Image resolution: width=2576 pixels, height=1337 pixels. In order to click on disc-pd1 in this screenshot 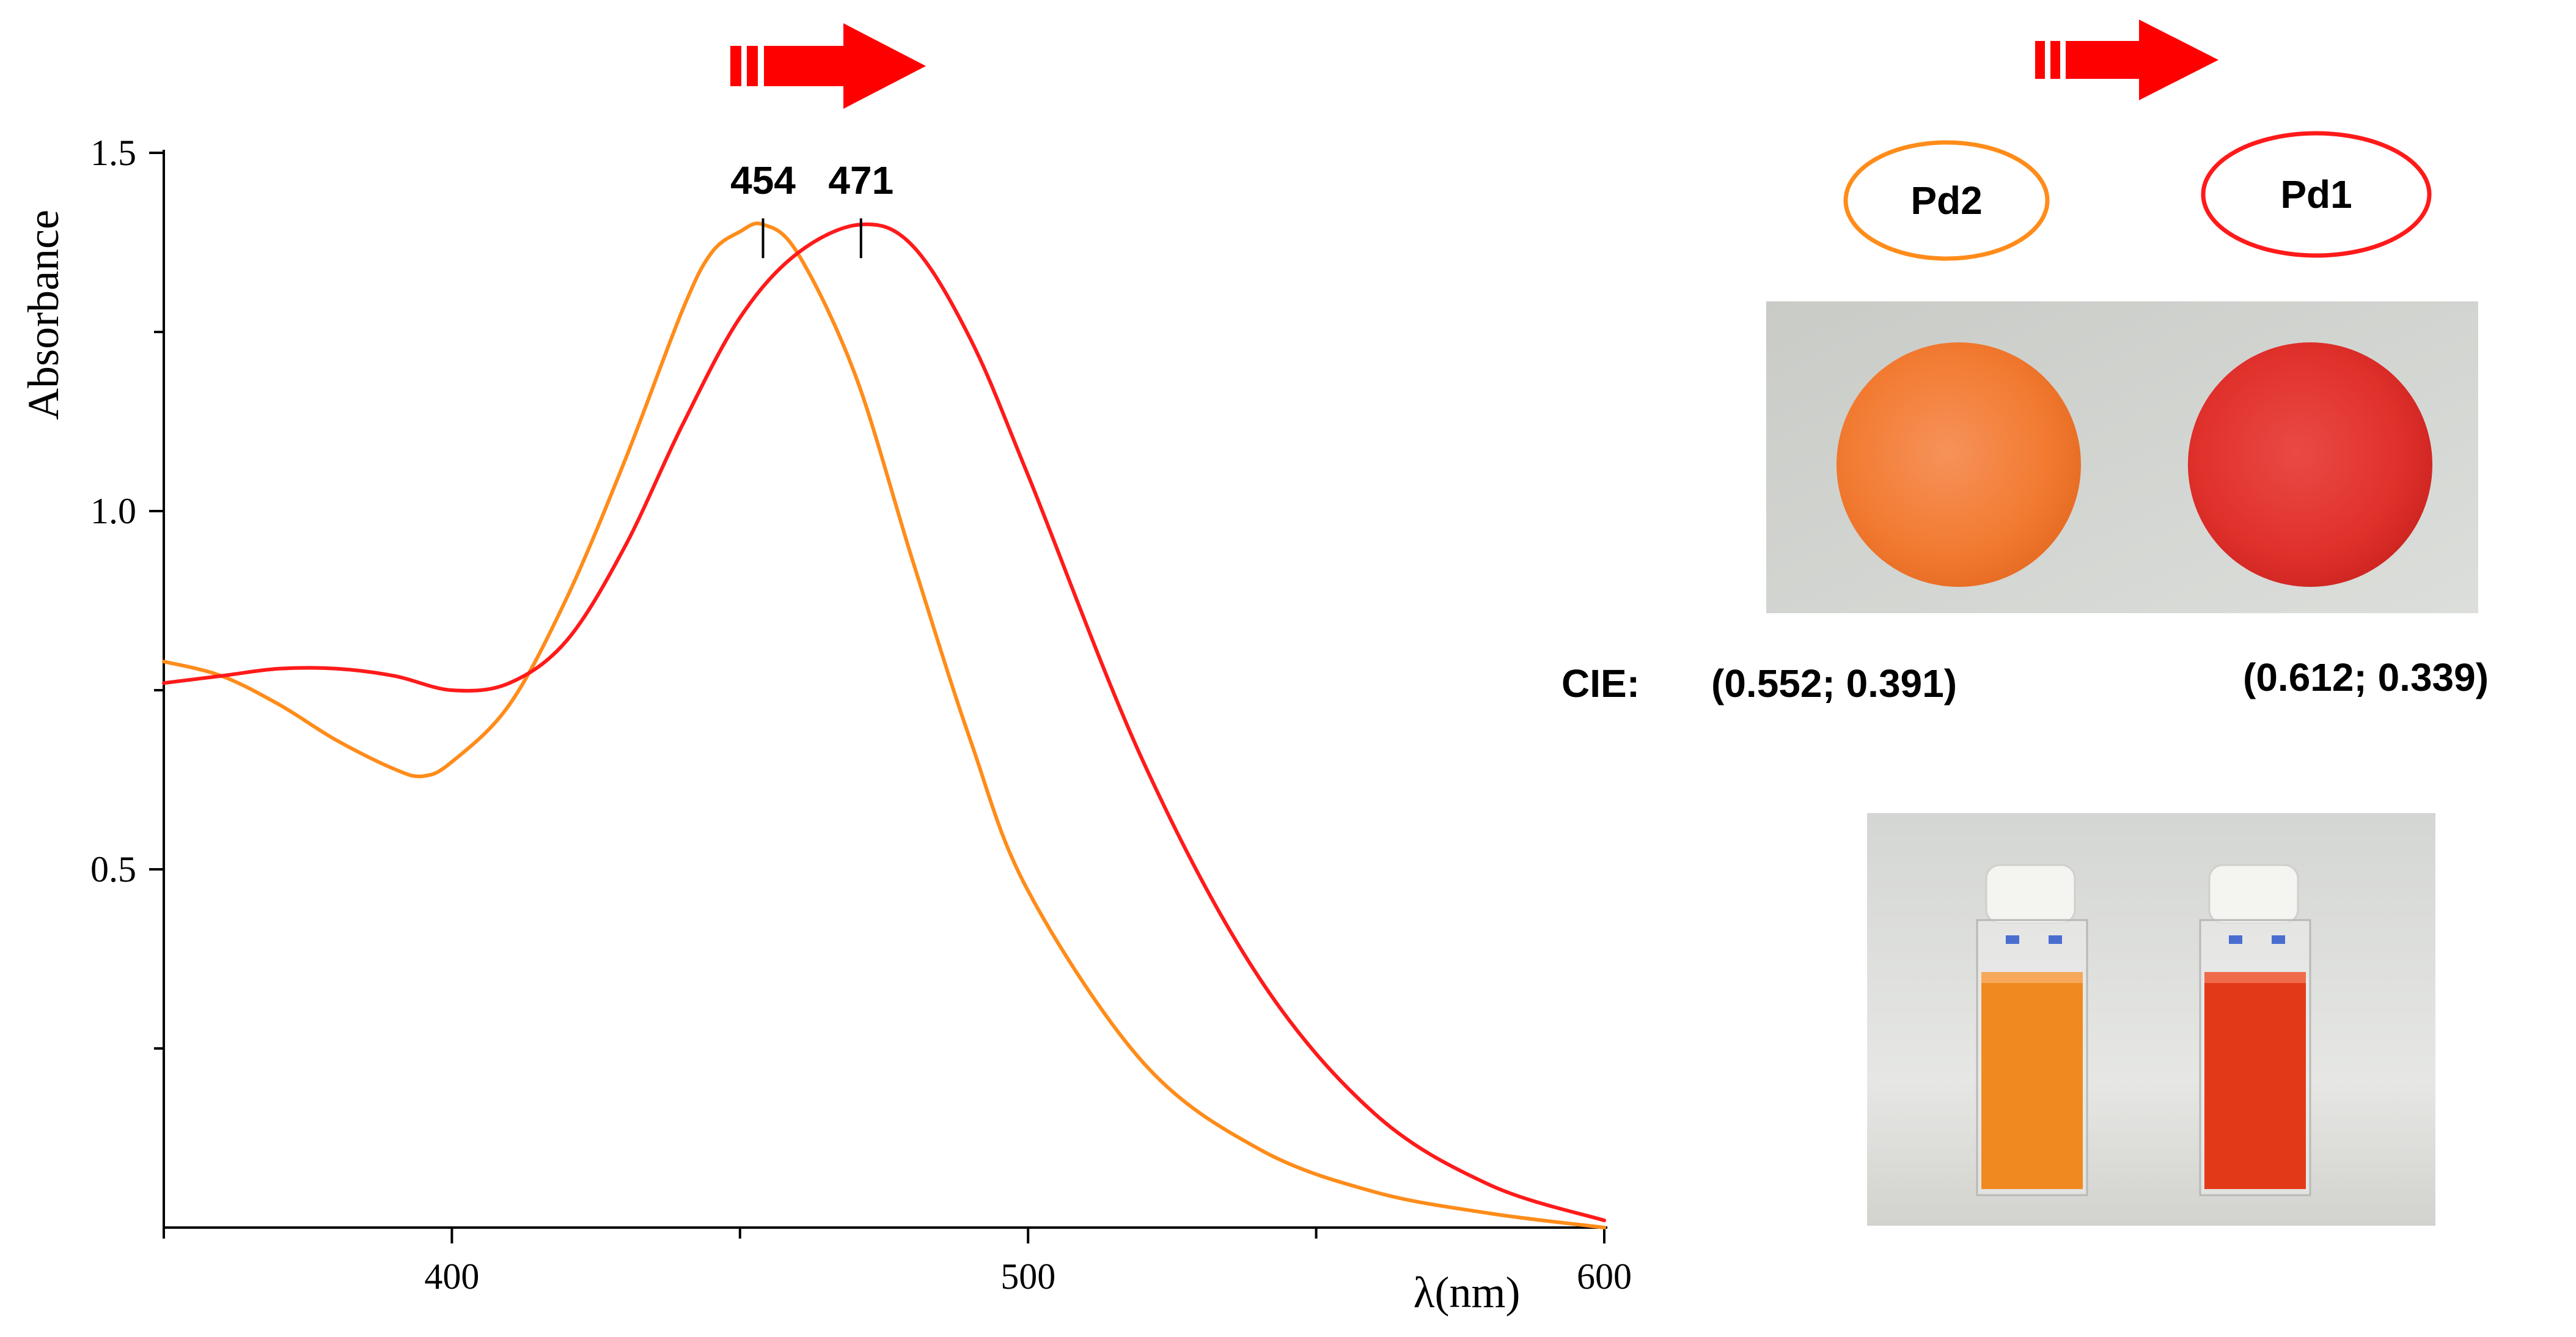, I will do `click(2310, 464)`.